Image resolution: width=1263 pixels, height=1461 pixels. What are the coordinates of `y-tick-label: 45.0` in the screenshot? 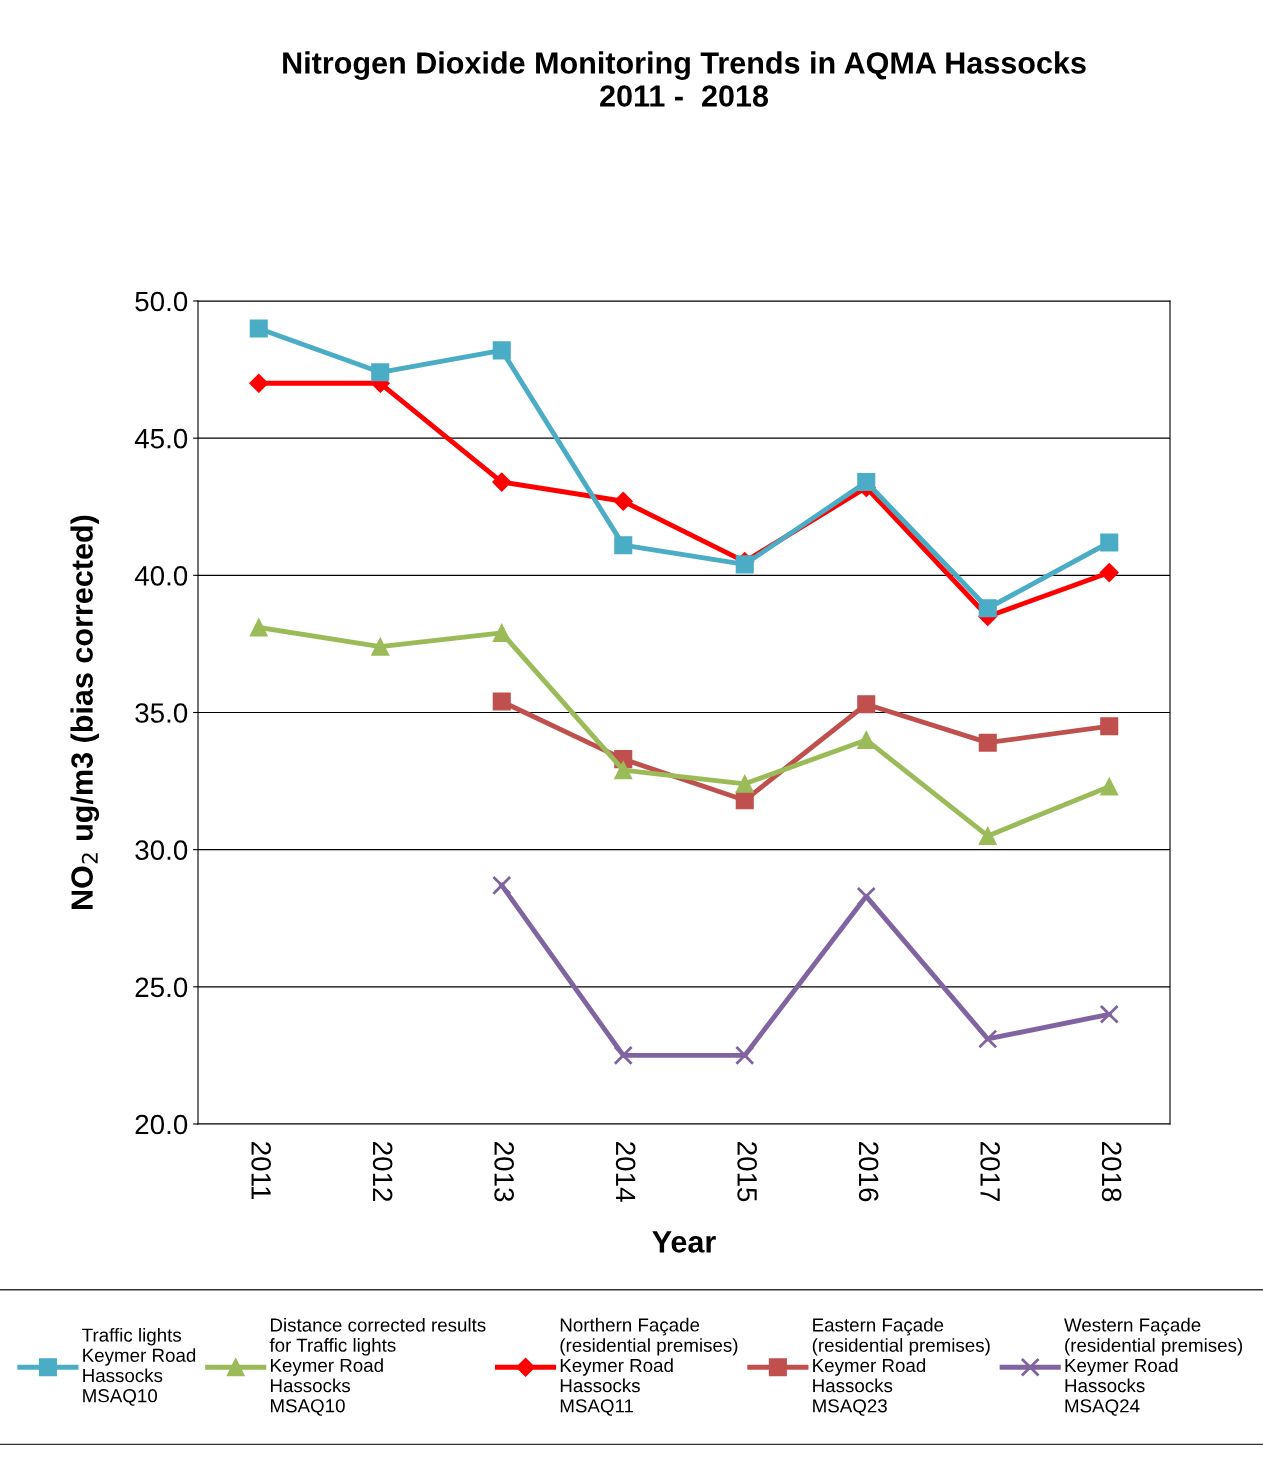 It's located at (161, 438).